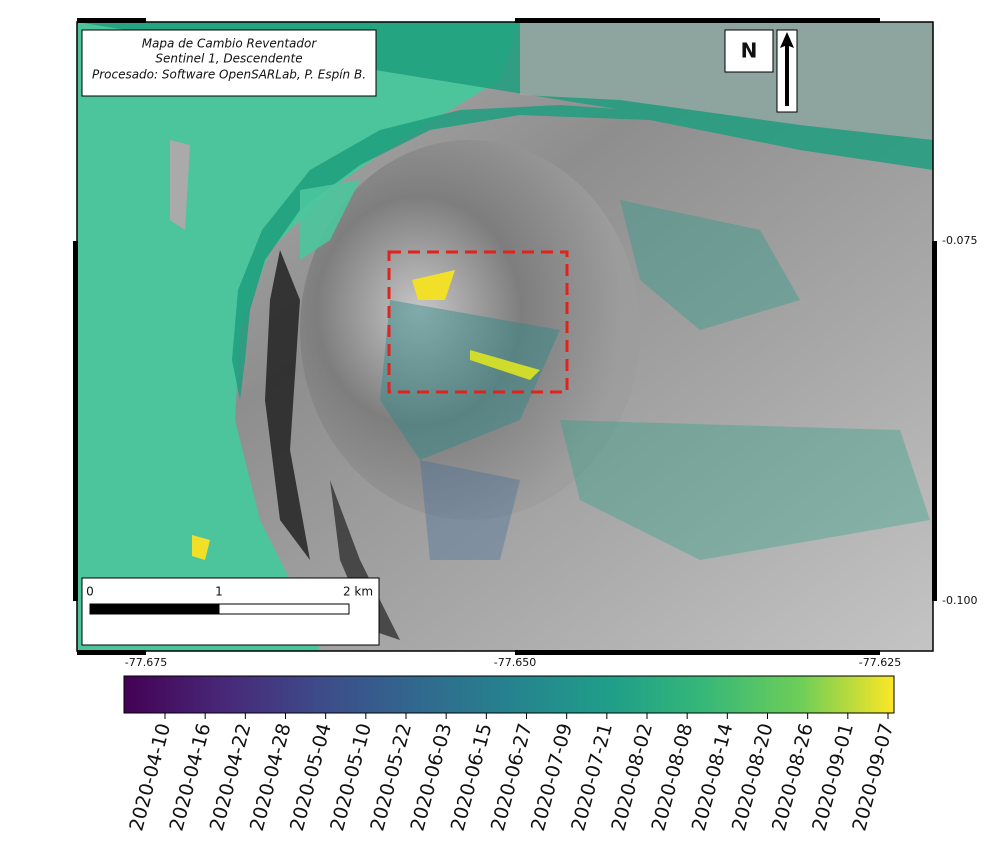 This screenshot has height=857, width=995. I want to click on hillshade-northeast, so click(726, 81).